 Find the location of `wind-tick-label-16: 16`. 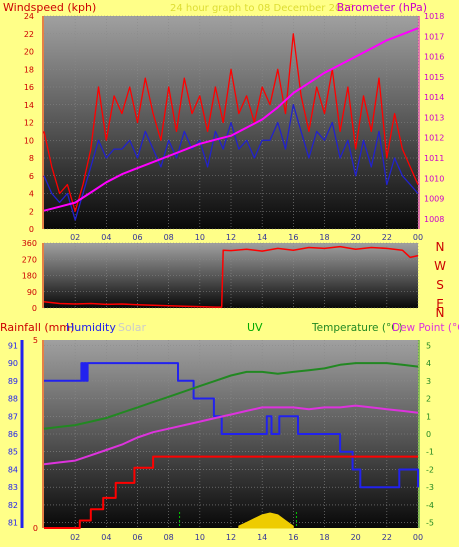

wind-tick-label-16: 16 is located at coordinates (29, 87).